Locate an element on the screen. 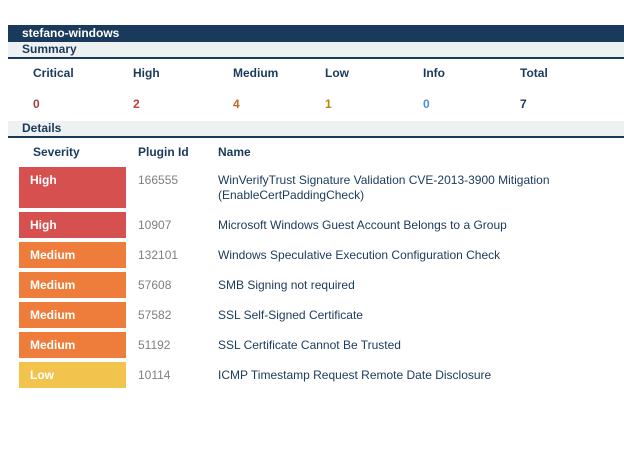 The image size is (624, 469). finding-row: Medium 57608 SMB Signing not required is located at coordinates (316, 285).